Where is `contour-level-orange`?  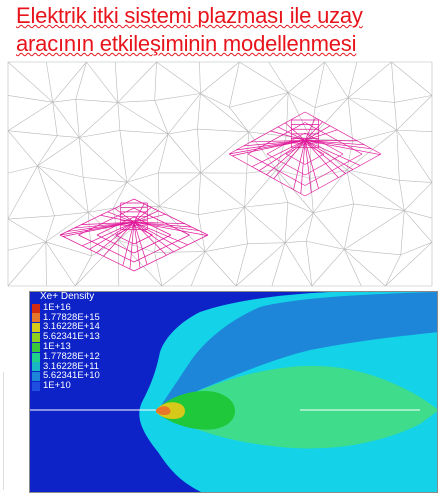
contour-level-orange is located at coordinates (163, 411).